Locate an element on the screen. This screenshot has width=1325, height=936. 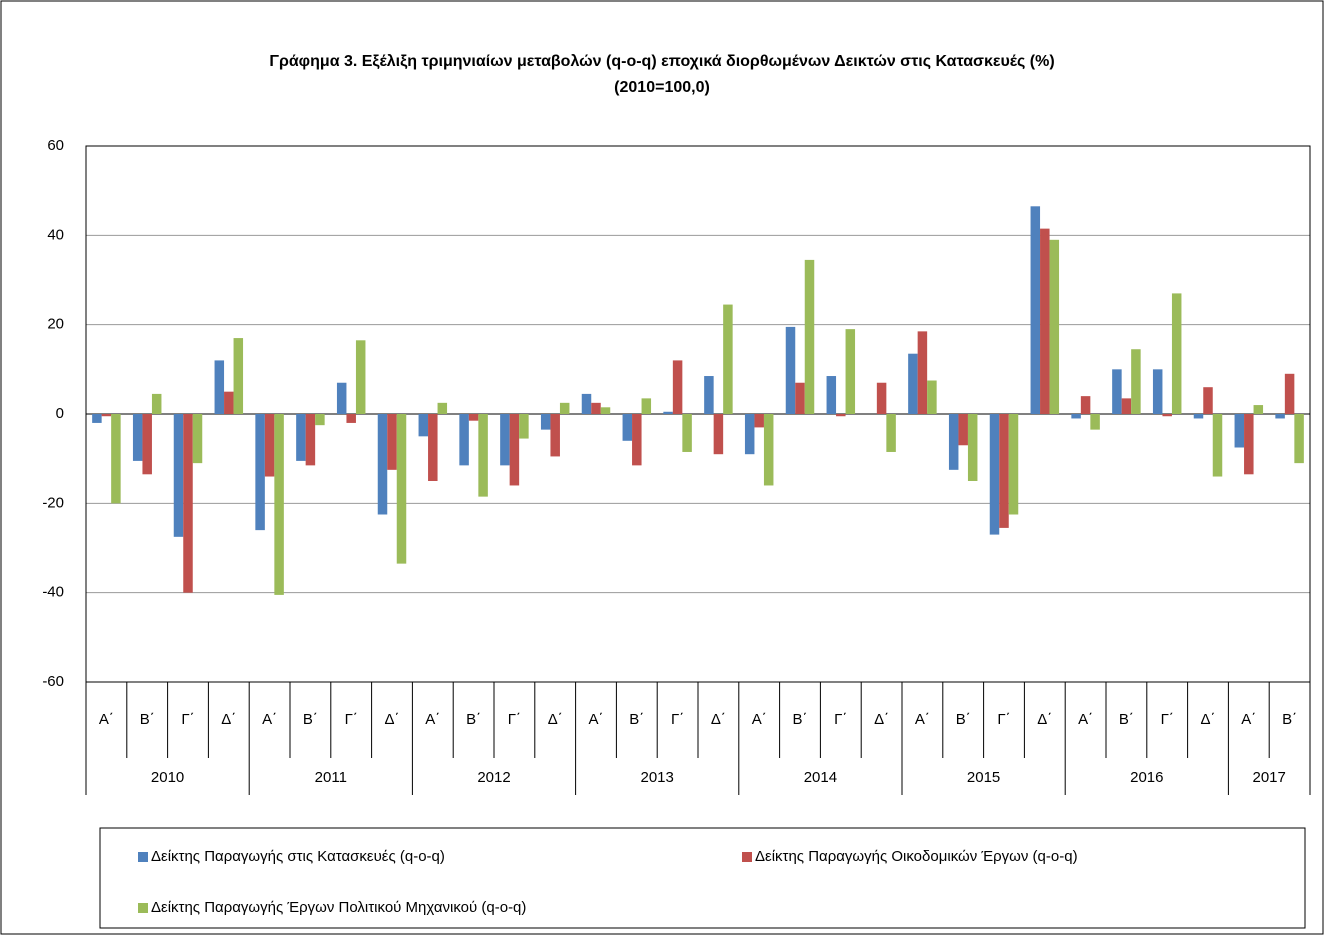
y-tick-label: 20 is located at coordinates (55, 324).